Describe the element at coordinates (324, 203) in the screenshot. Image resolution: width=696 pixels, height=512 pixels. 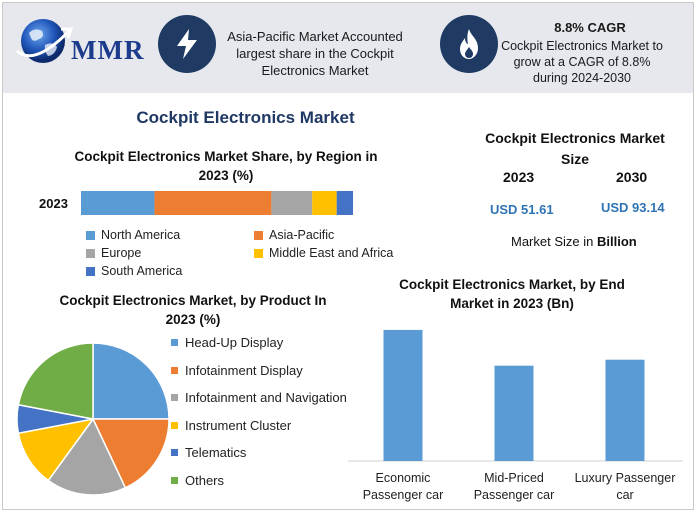
I see `region-segment-middle-east-and-africa` at that location.